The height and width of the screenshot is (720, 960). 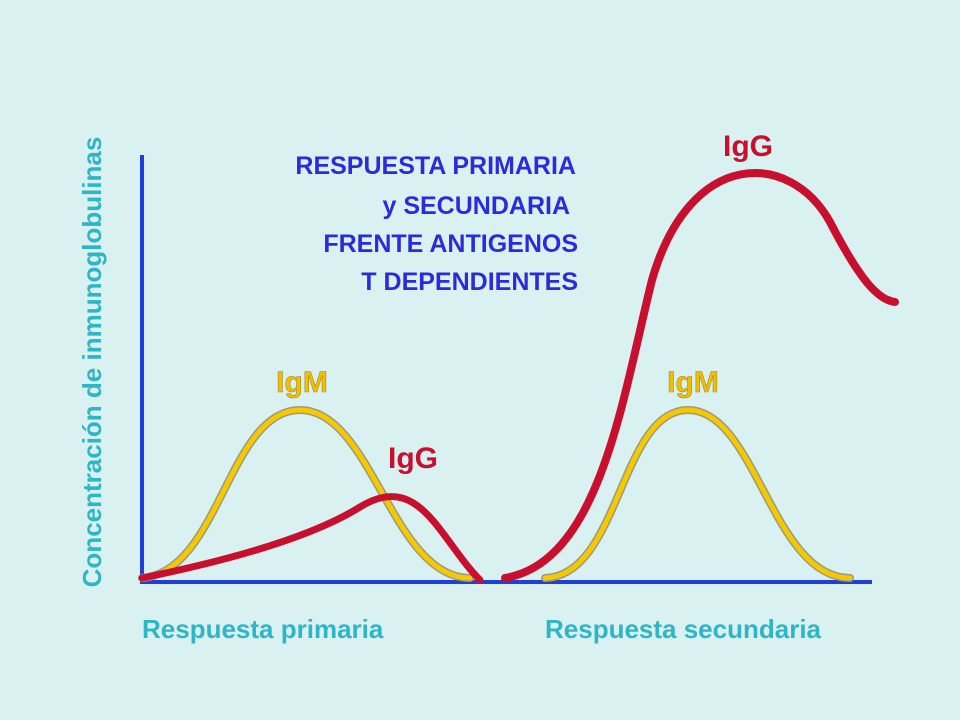 What do you see at coordinates (263, 629) in the screenshot?
I see `x-label: Respuesta primaria` at bounding box center [263, 629].